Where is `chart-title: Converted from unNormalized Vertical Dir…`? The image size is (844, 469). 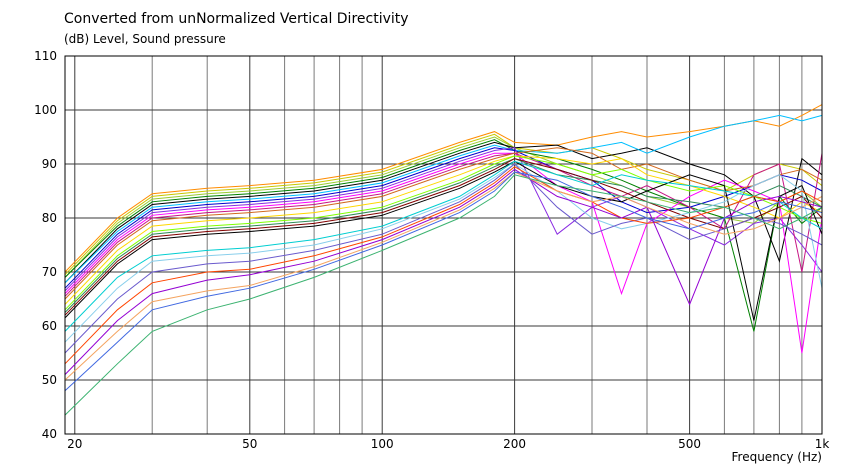 chart-title: Converted from unNormalized Vertical Dir… is located at coordinates (236, 19).